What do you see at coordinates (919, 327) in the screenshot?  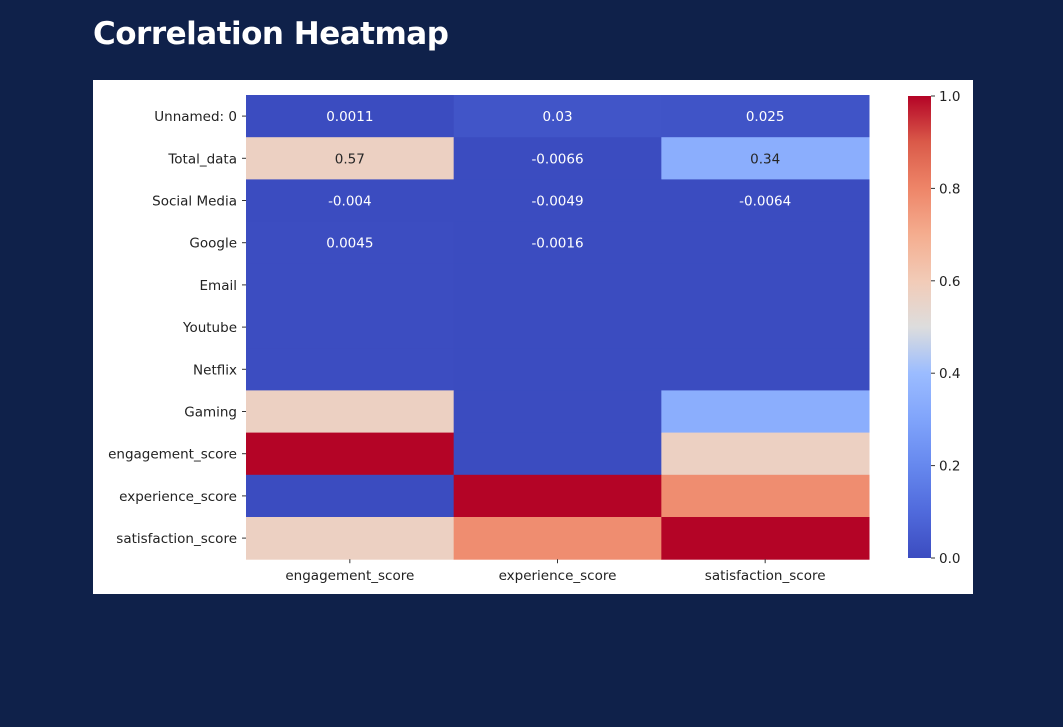 I see `colorbar-gradient` at bounding box center [919, 327].